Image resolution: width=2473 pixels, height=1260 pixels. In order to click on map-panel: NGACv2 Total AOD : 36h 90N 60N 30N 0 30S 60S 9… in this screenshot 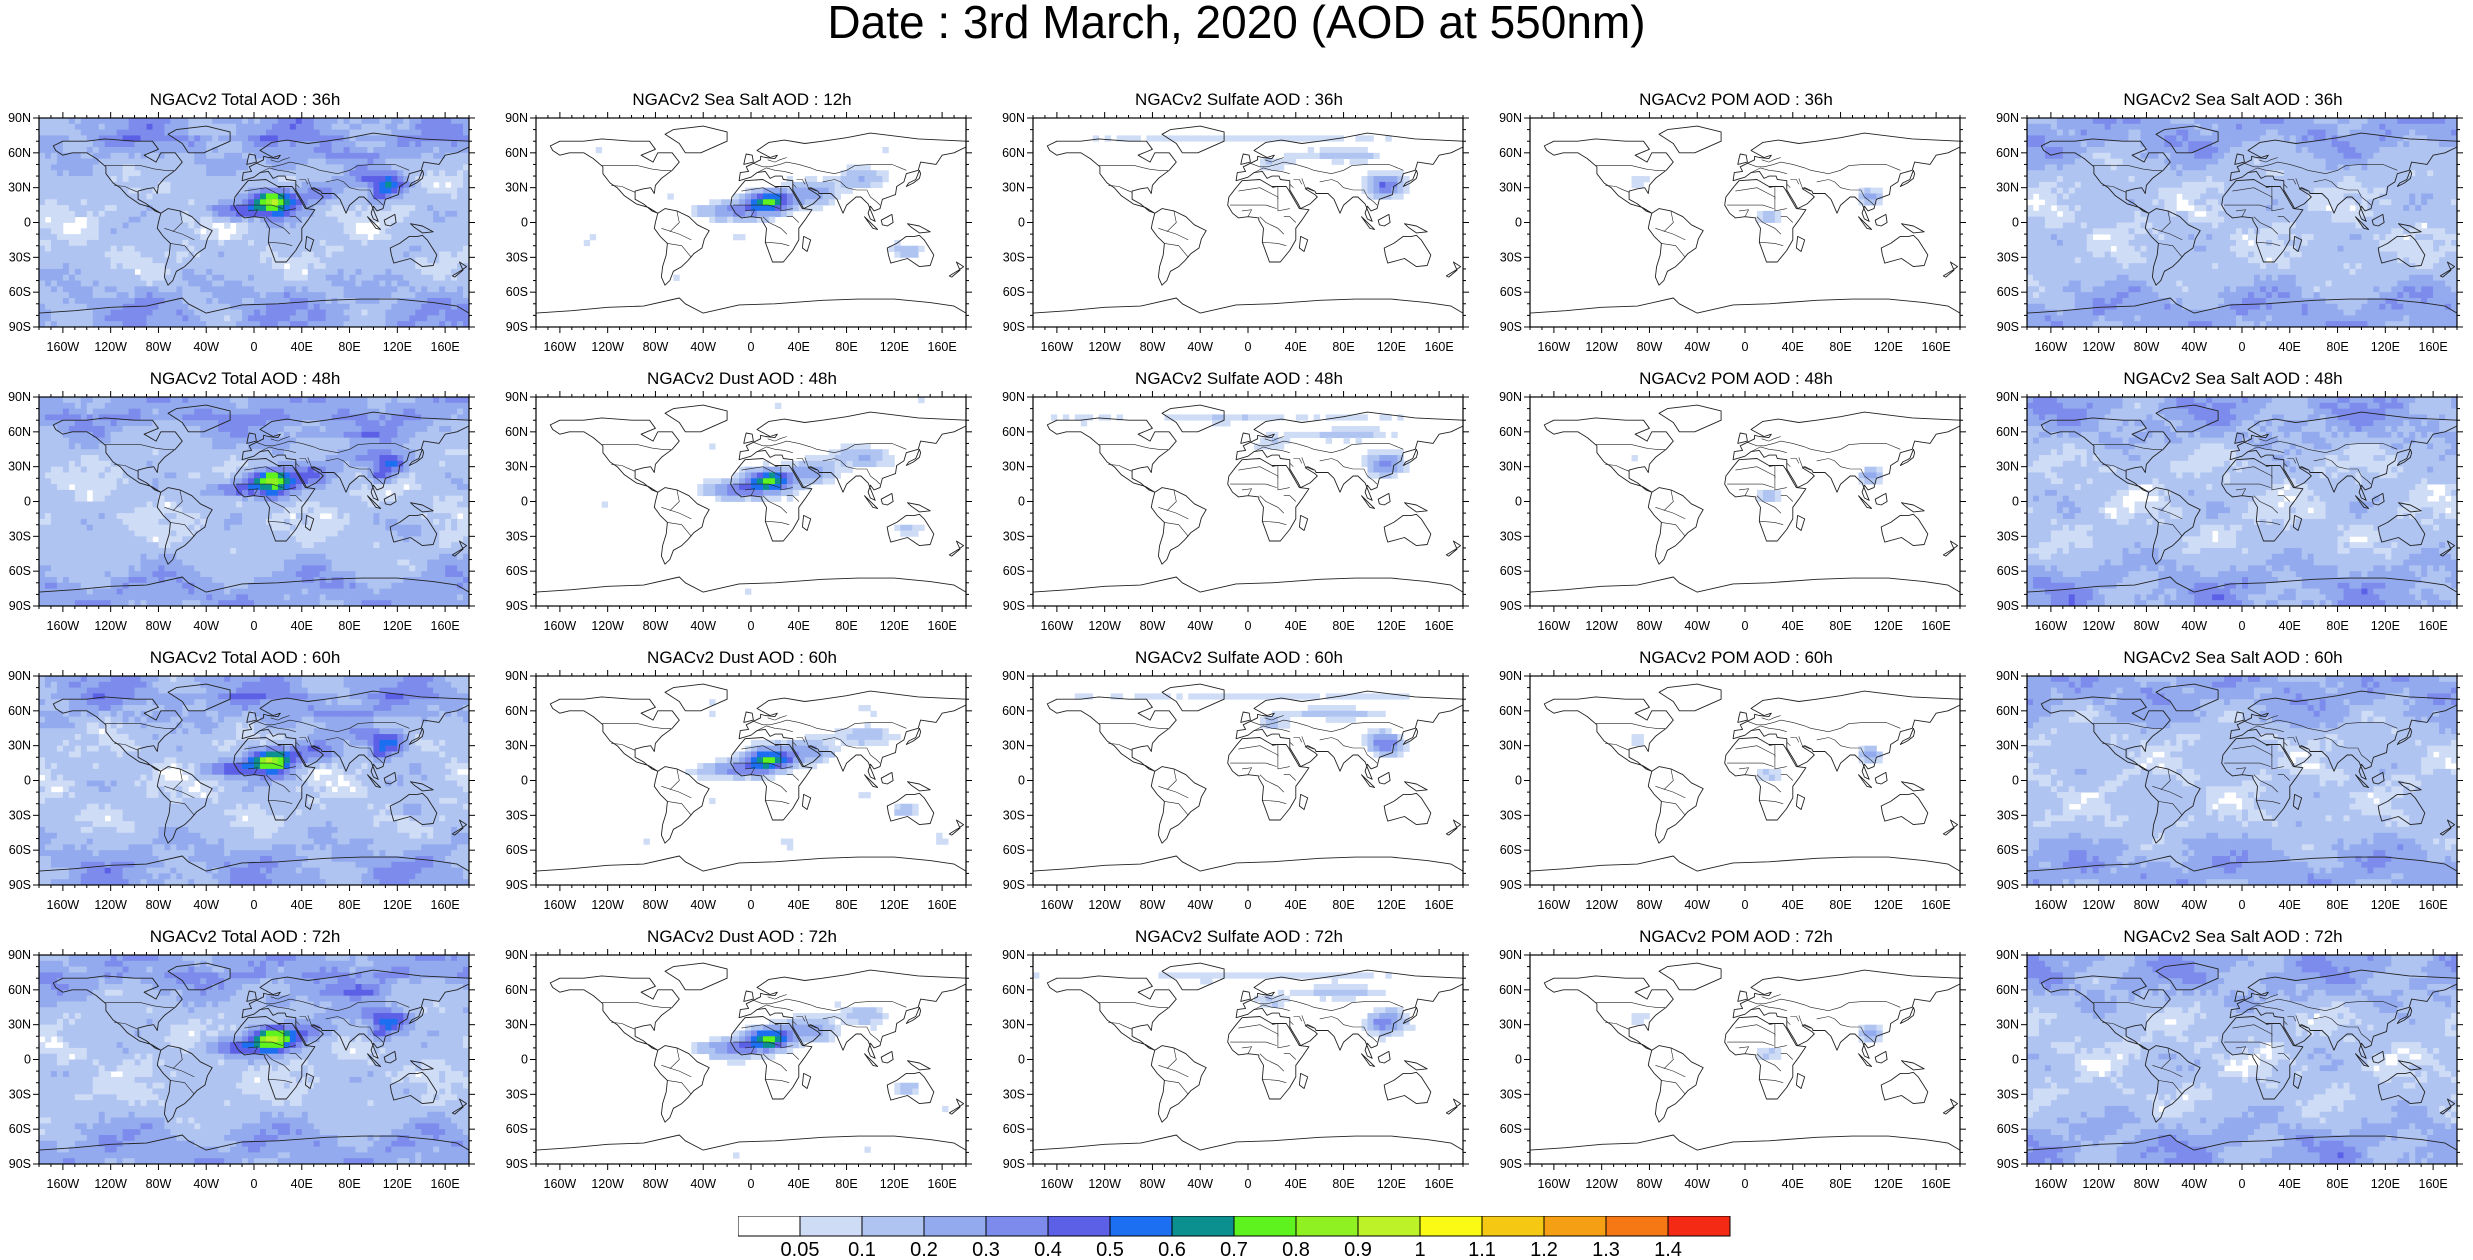, I will do `click(245, 231)`.